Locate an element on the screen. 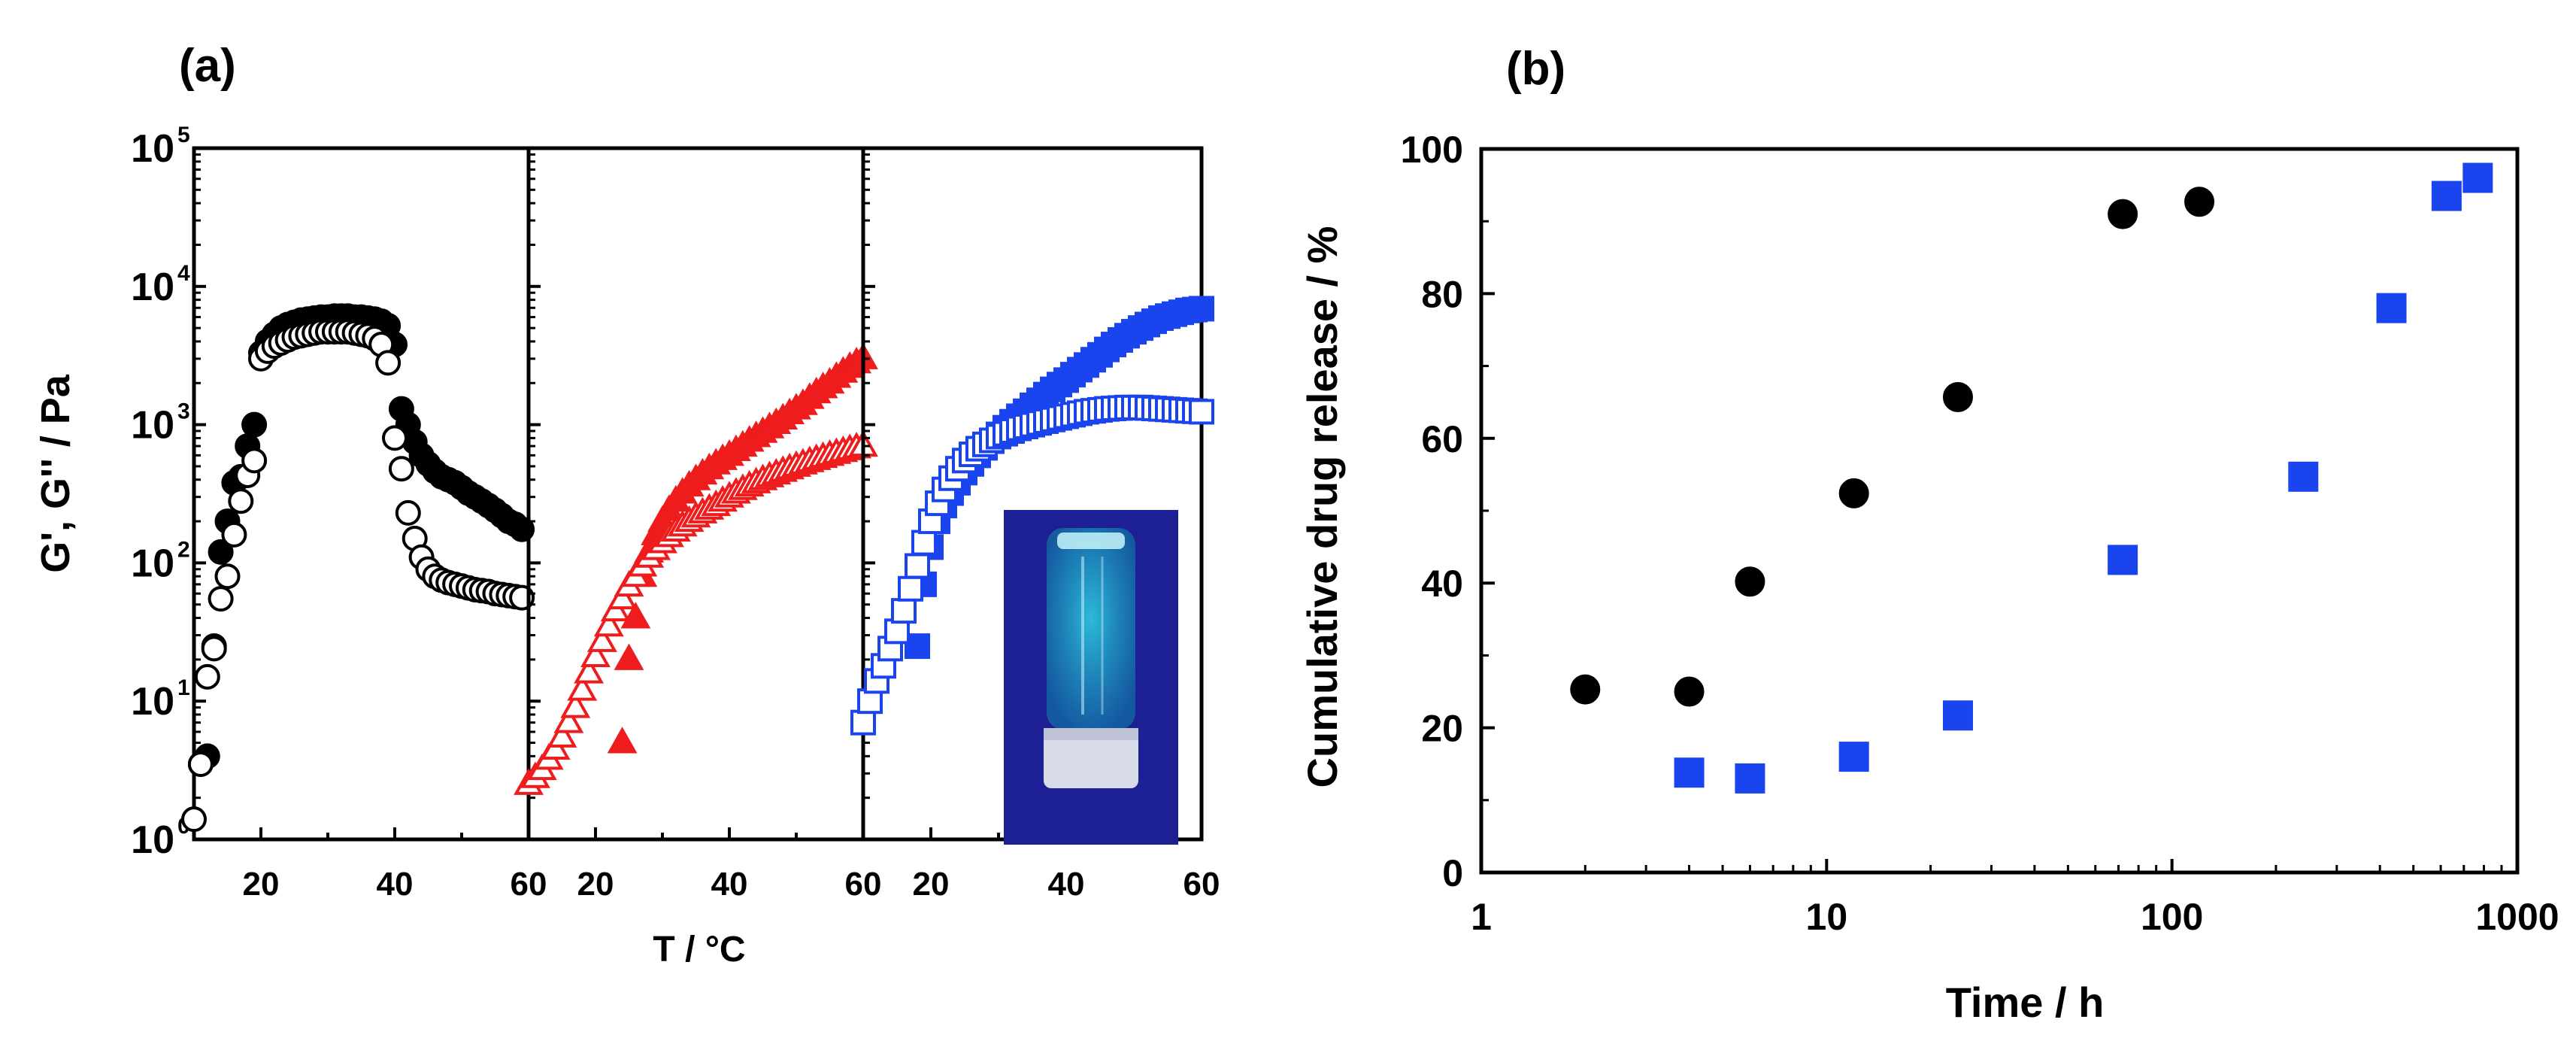 Image resolution: width=2576 pixels, height=1053 pixels. panel-b-label: (b) is located at coordinates (1535, 69).